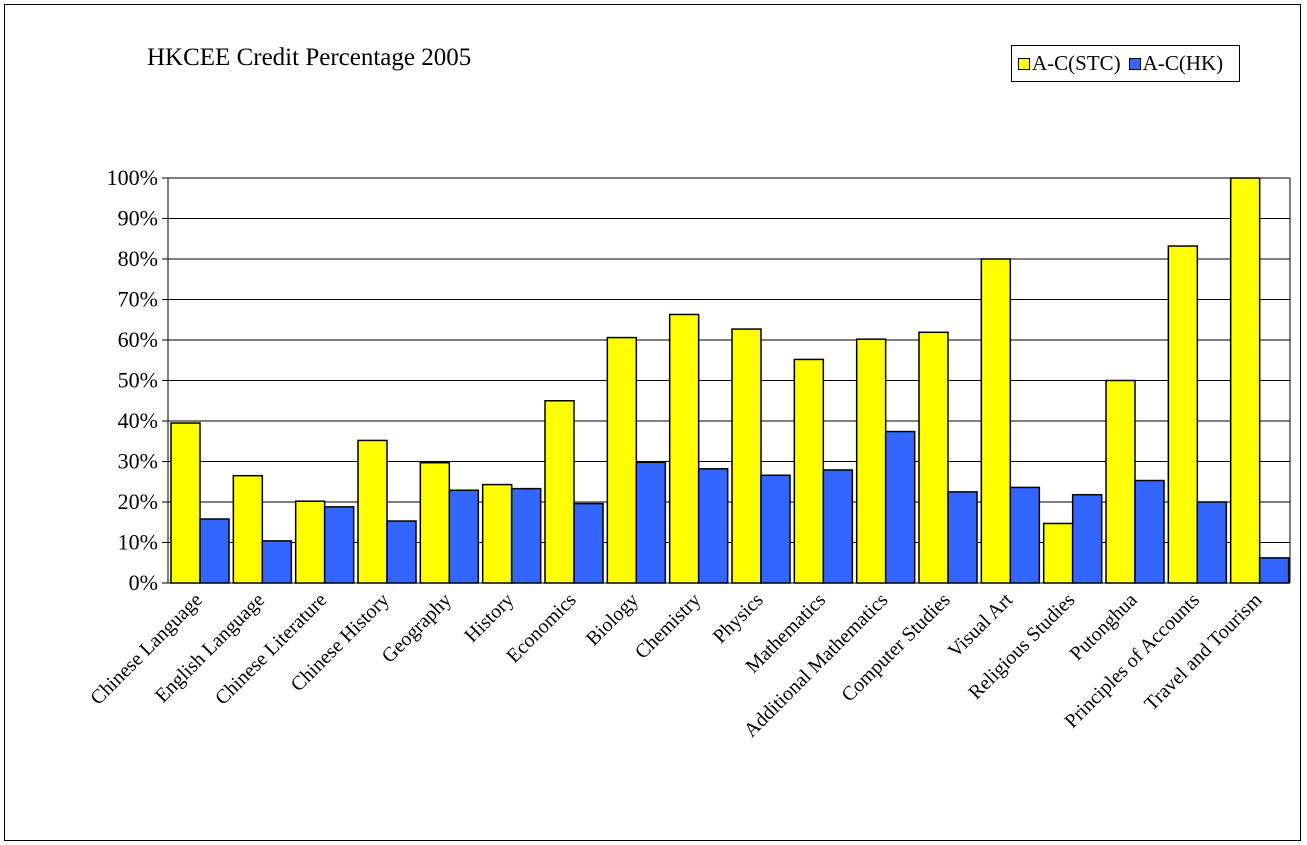 The image size is (1307, 845). What do you see at coordinates (138, 380) in the screenshot?
I see `y-tick-label: 50%` at bounding box center [138, 380].